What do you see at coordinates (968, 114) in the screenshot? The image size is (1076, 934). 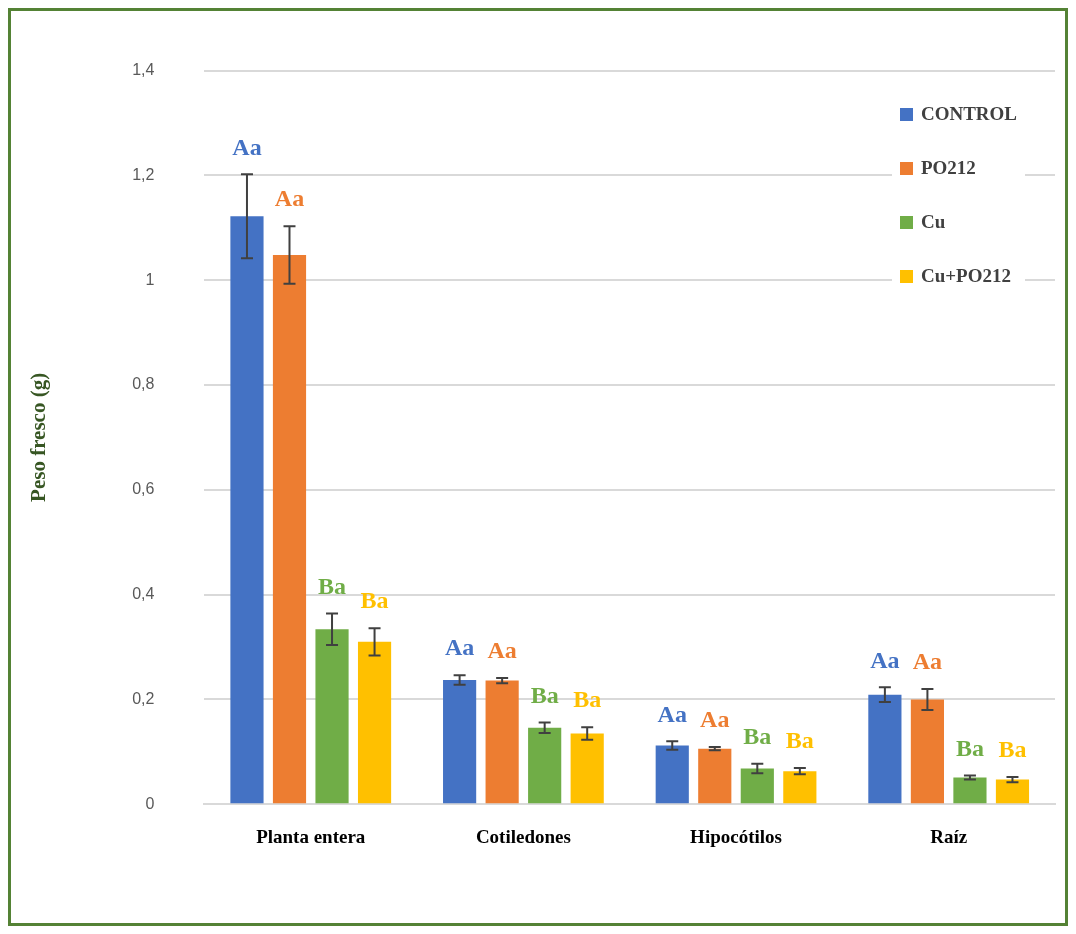 I see `legend-label: CONTROL` at bounding box center [968, 114].